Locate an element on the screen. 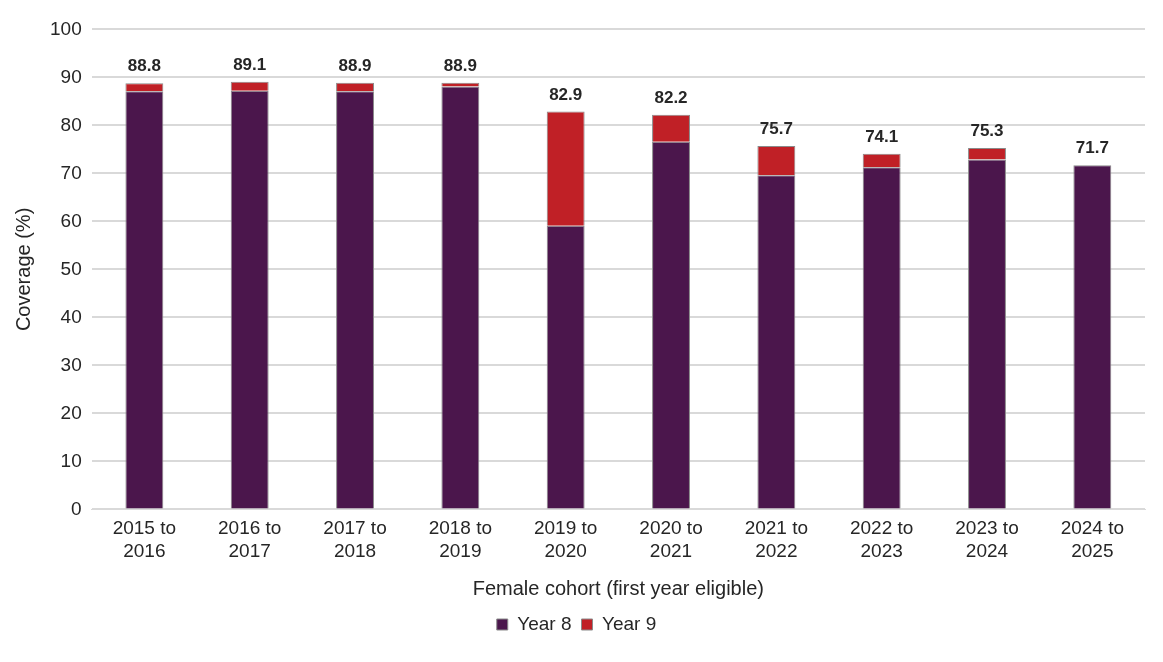  x-tick-label: 2022 to 2023 is located at coordinates (881, 539).